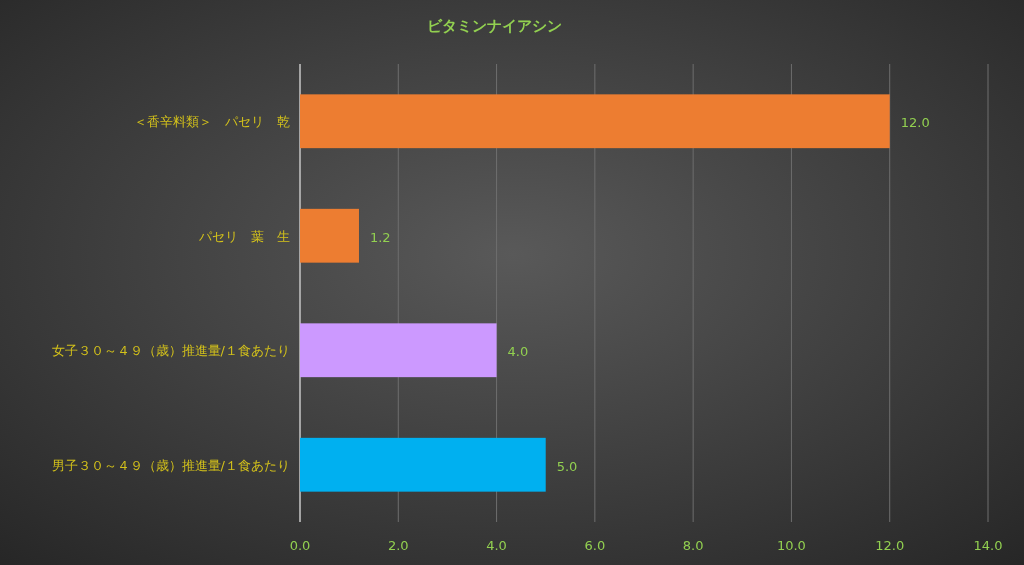 The height and width of the screenshot is (565, 1024). What do you see at coordinates (988, 545) in the screenshot?
I see `x-tick-label: 14.0` at bounding box center [988, 545].